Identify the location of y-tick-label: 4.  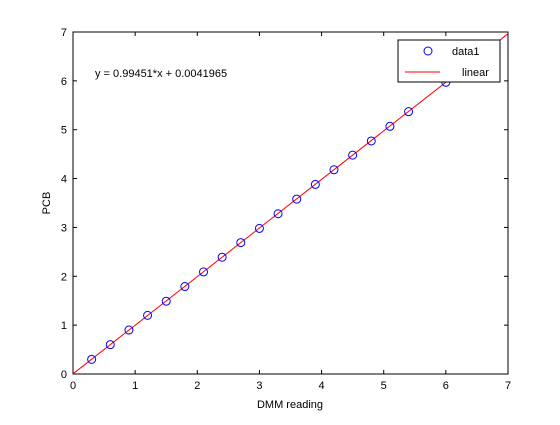
(64, 180).